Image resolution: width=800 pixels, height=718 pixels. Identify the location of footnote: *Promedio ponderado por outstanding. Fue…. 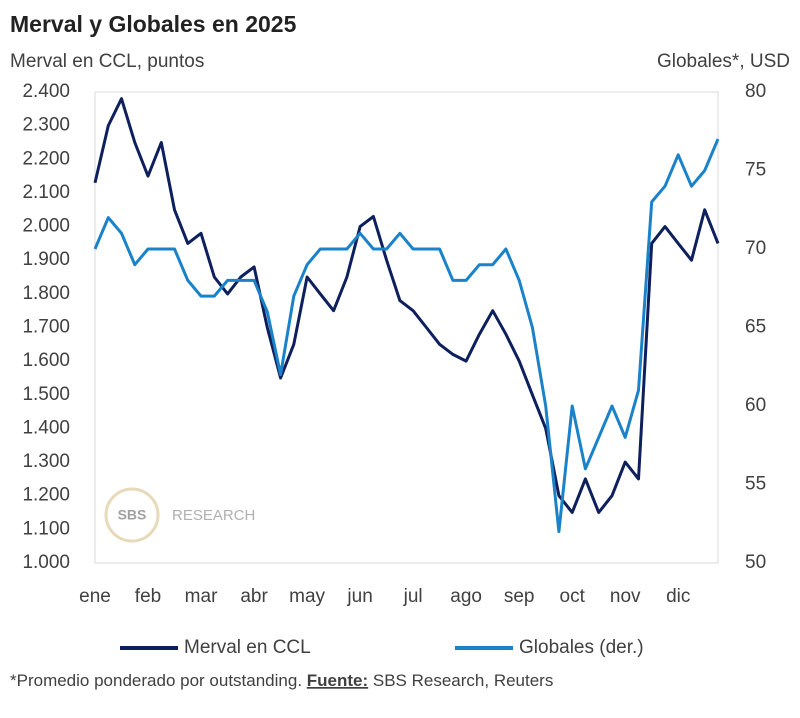
(281, 680).